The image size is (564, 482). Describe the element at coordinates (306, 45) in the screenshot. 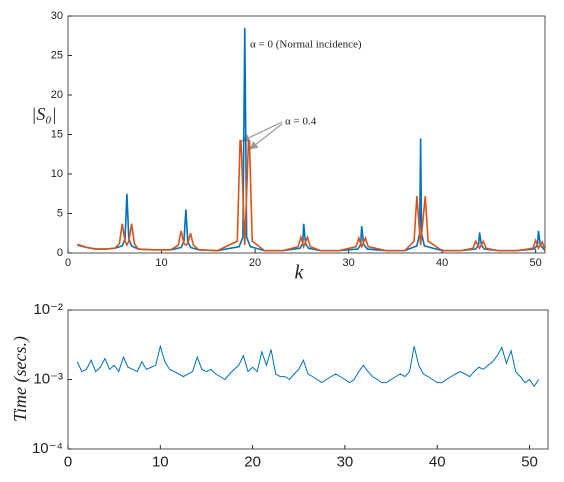

I see `annotation: α = 0 (Normal incidence)` at that location.